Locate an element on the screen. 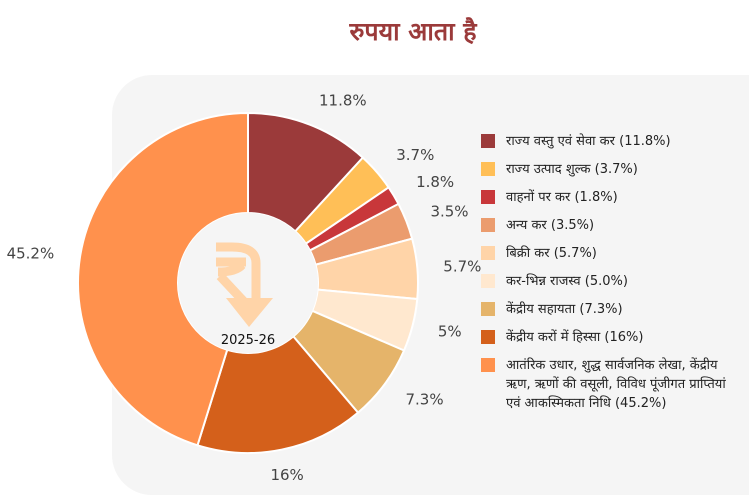  legend-item: राज्य उत्पाद शुल्क (3.7%) is located at coordinates (612, 169).